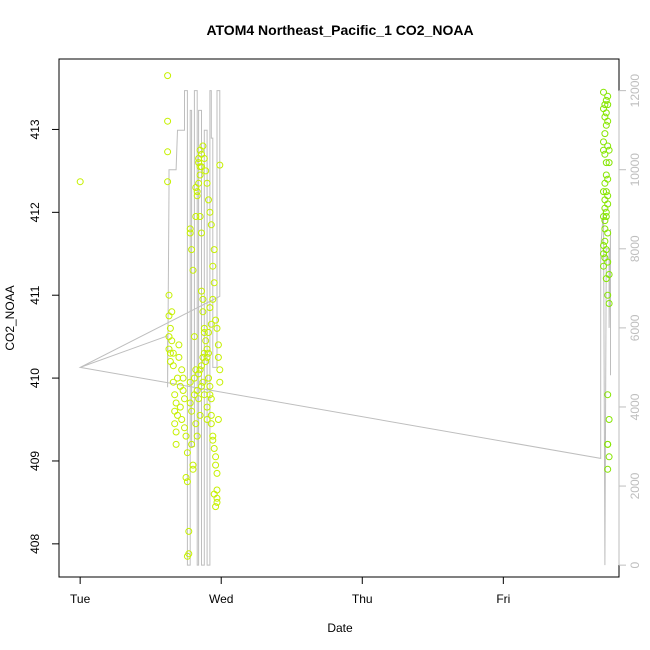 This screenshot has width=650, height=650. Describe the element at coordinates (35, 212) in the screenshot. I see `y-tick-label: 412` at that location.